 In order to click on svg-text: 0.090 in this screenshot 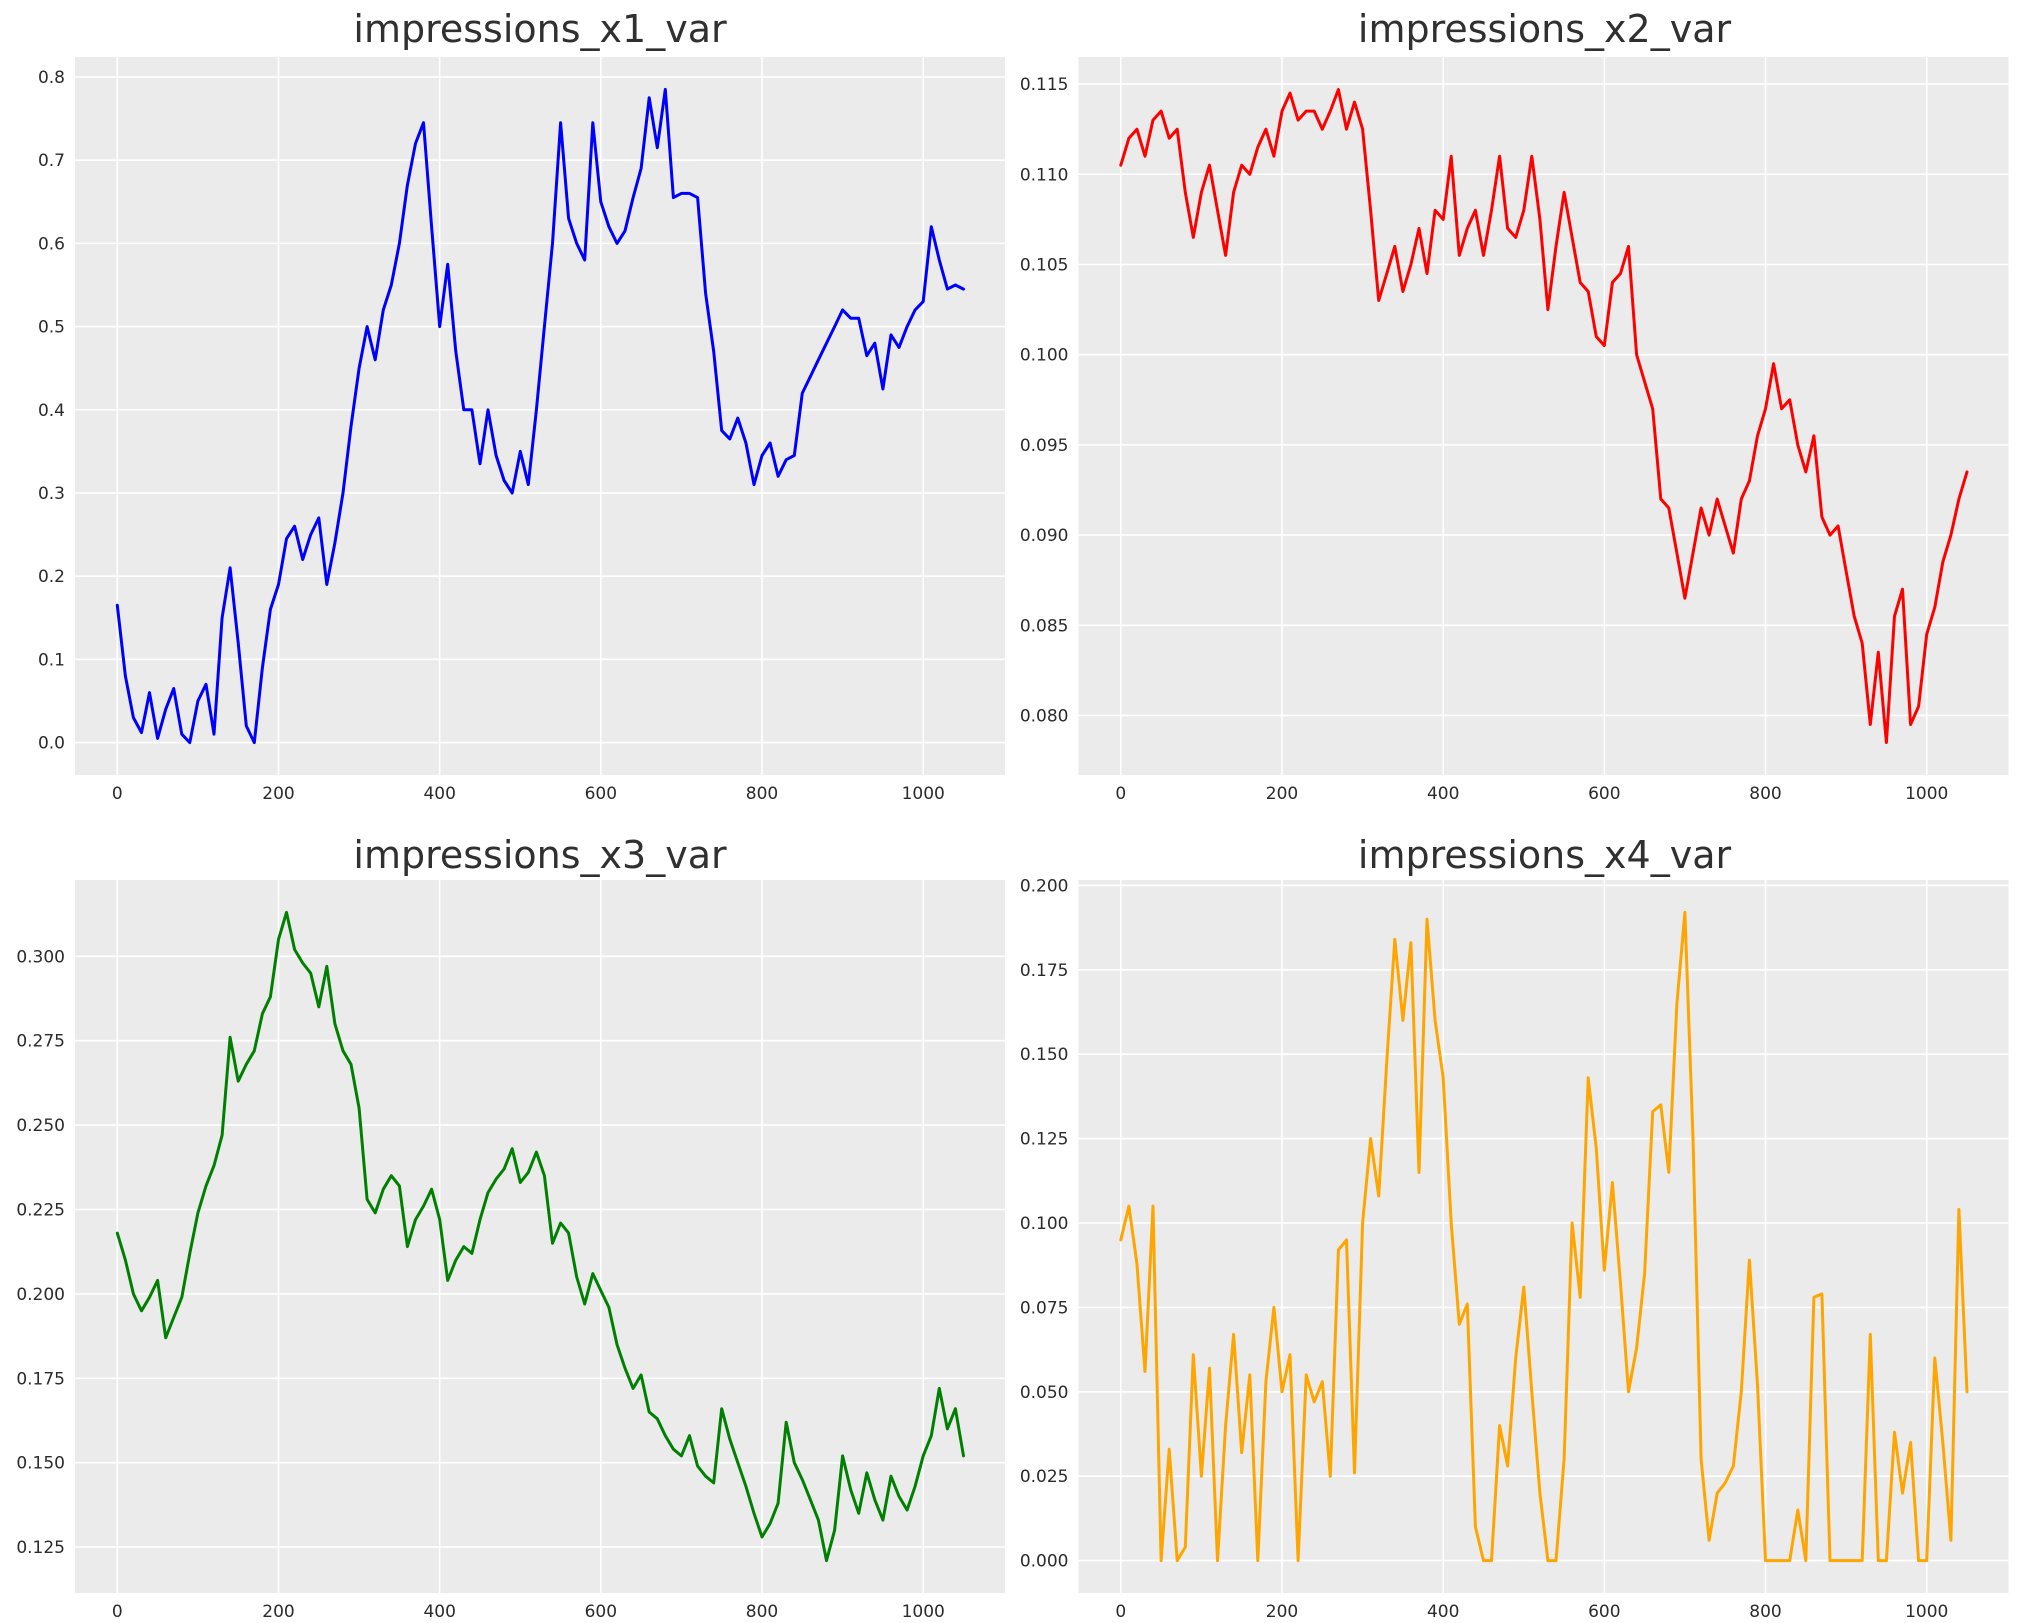, I will do `click(1044, 536)`.